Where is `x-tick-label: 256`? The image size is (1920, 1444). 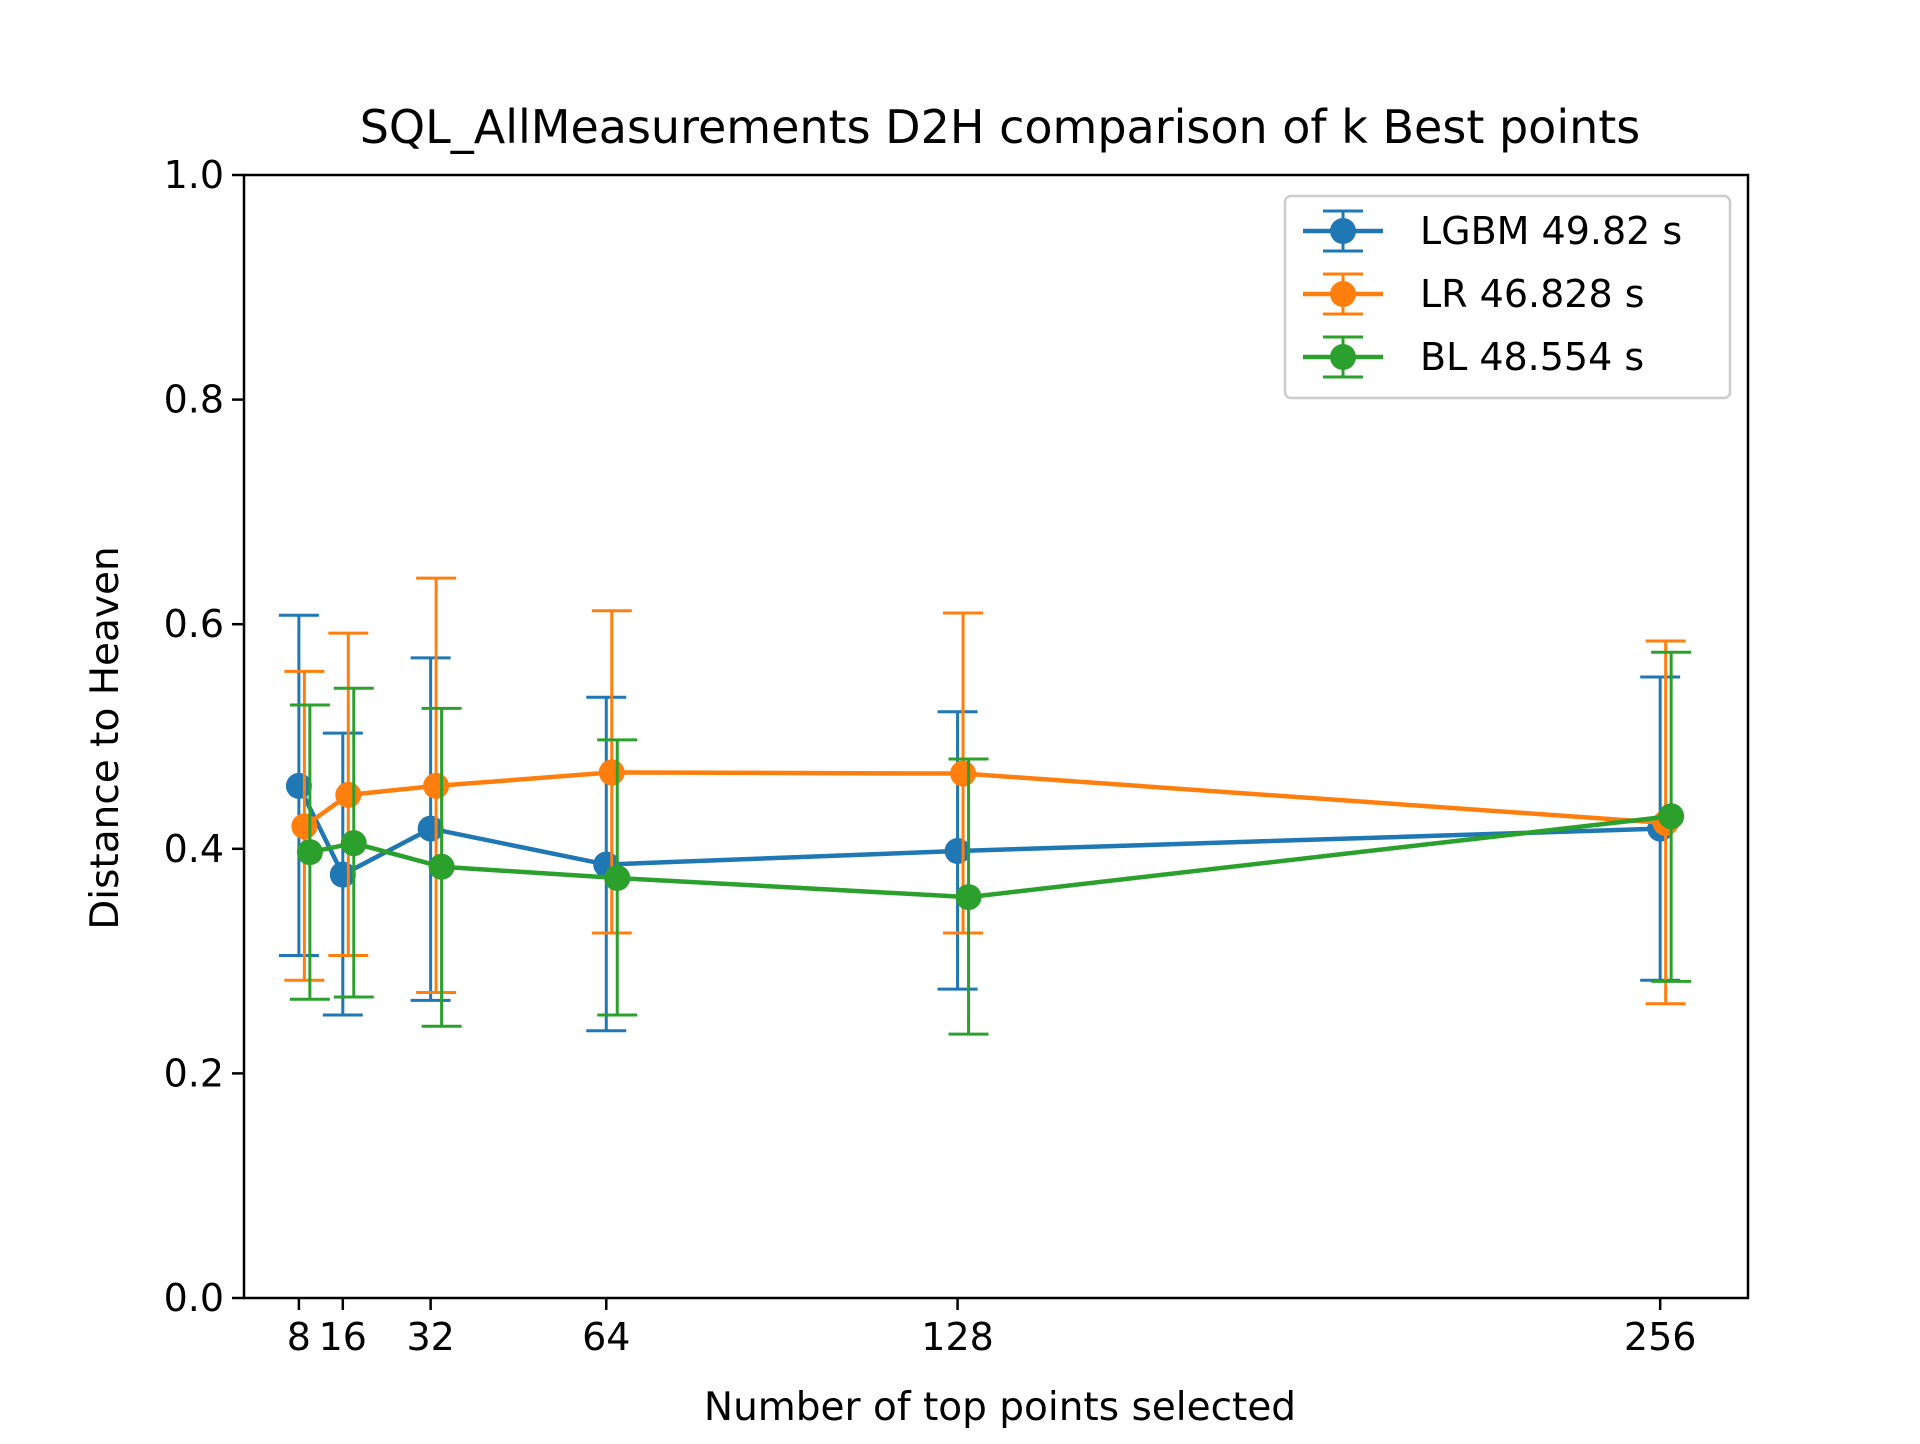 x-tick-label: 256 is located at coordinates (1660, 1337).